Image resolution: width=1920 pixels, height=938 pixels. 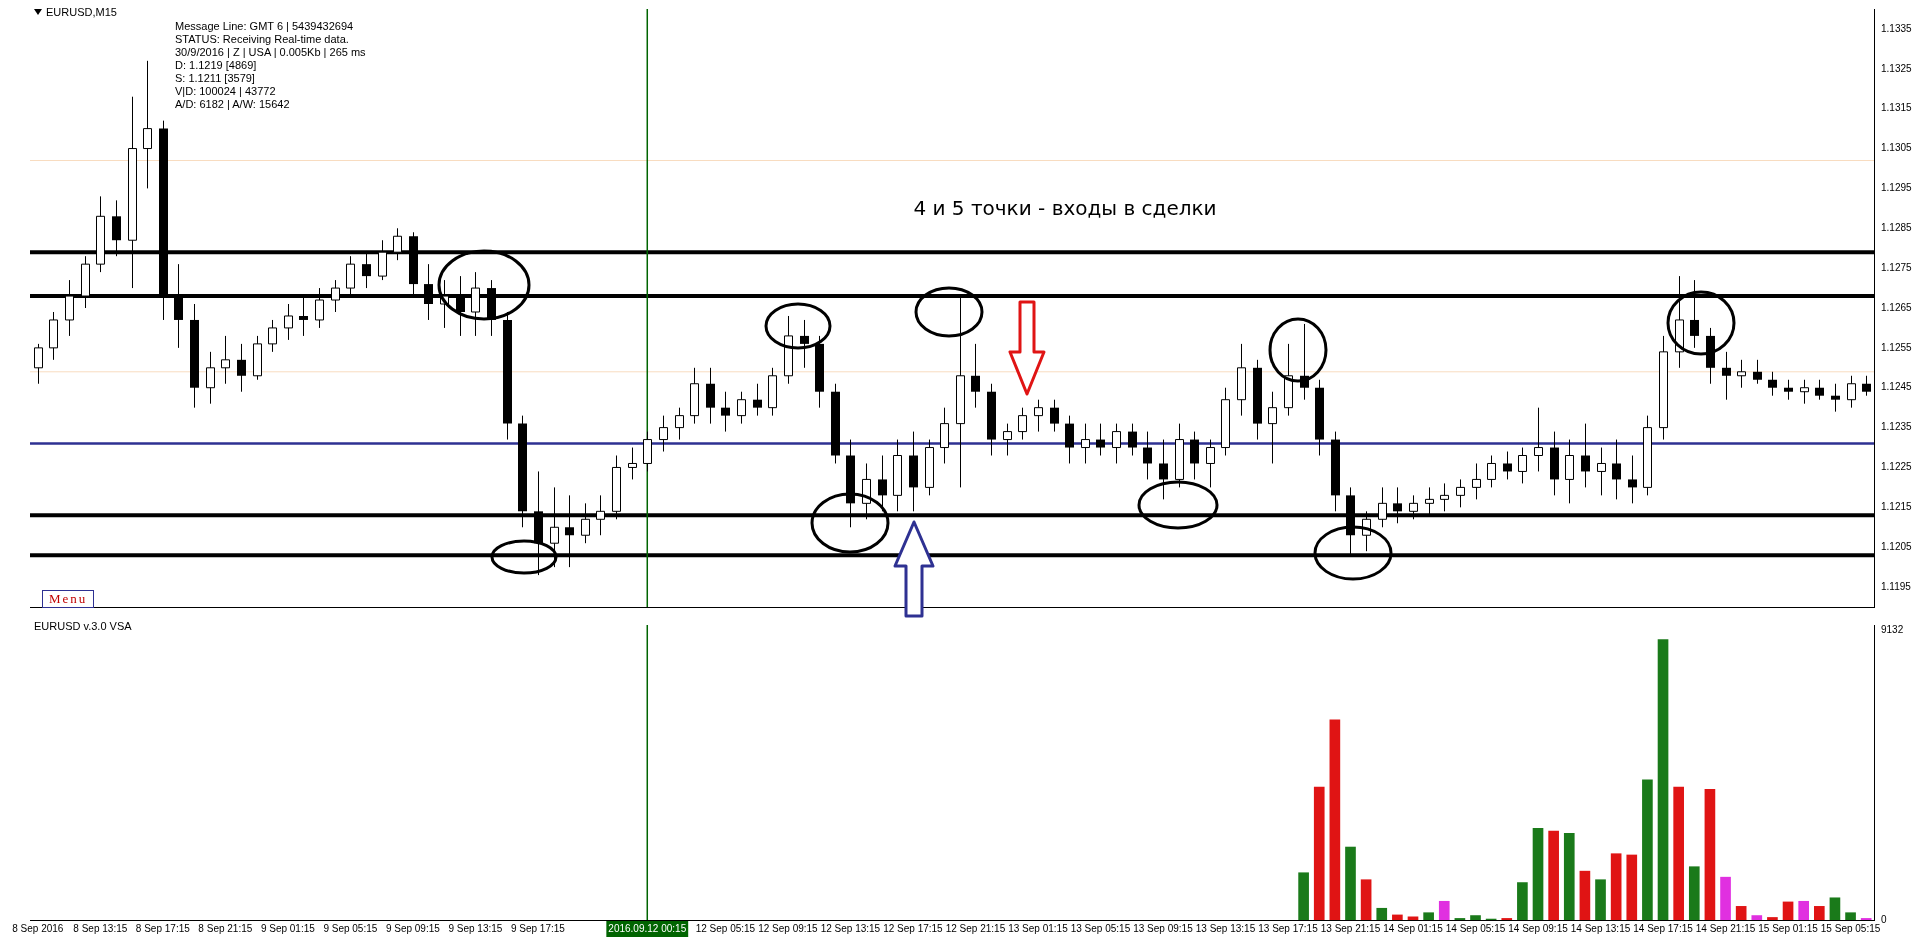 What do you see at coordinates (215, 78) in the screenshot?
I see `annotation: S: 1.1211 [3579]` at bounding box center [215, 78].